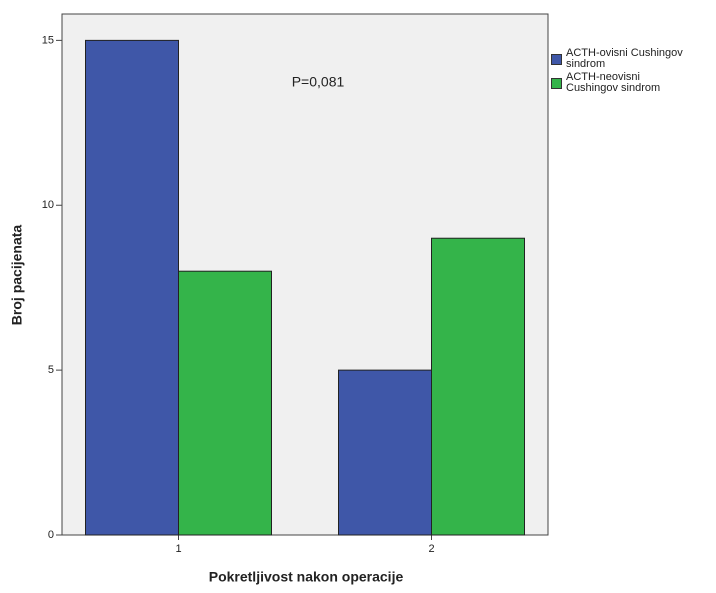  I want to click on y-tick-label: 0, so click(51, 535).